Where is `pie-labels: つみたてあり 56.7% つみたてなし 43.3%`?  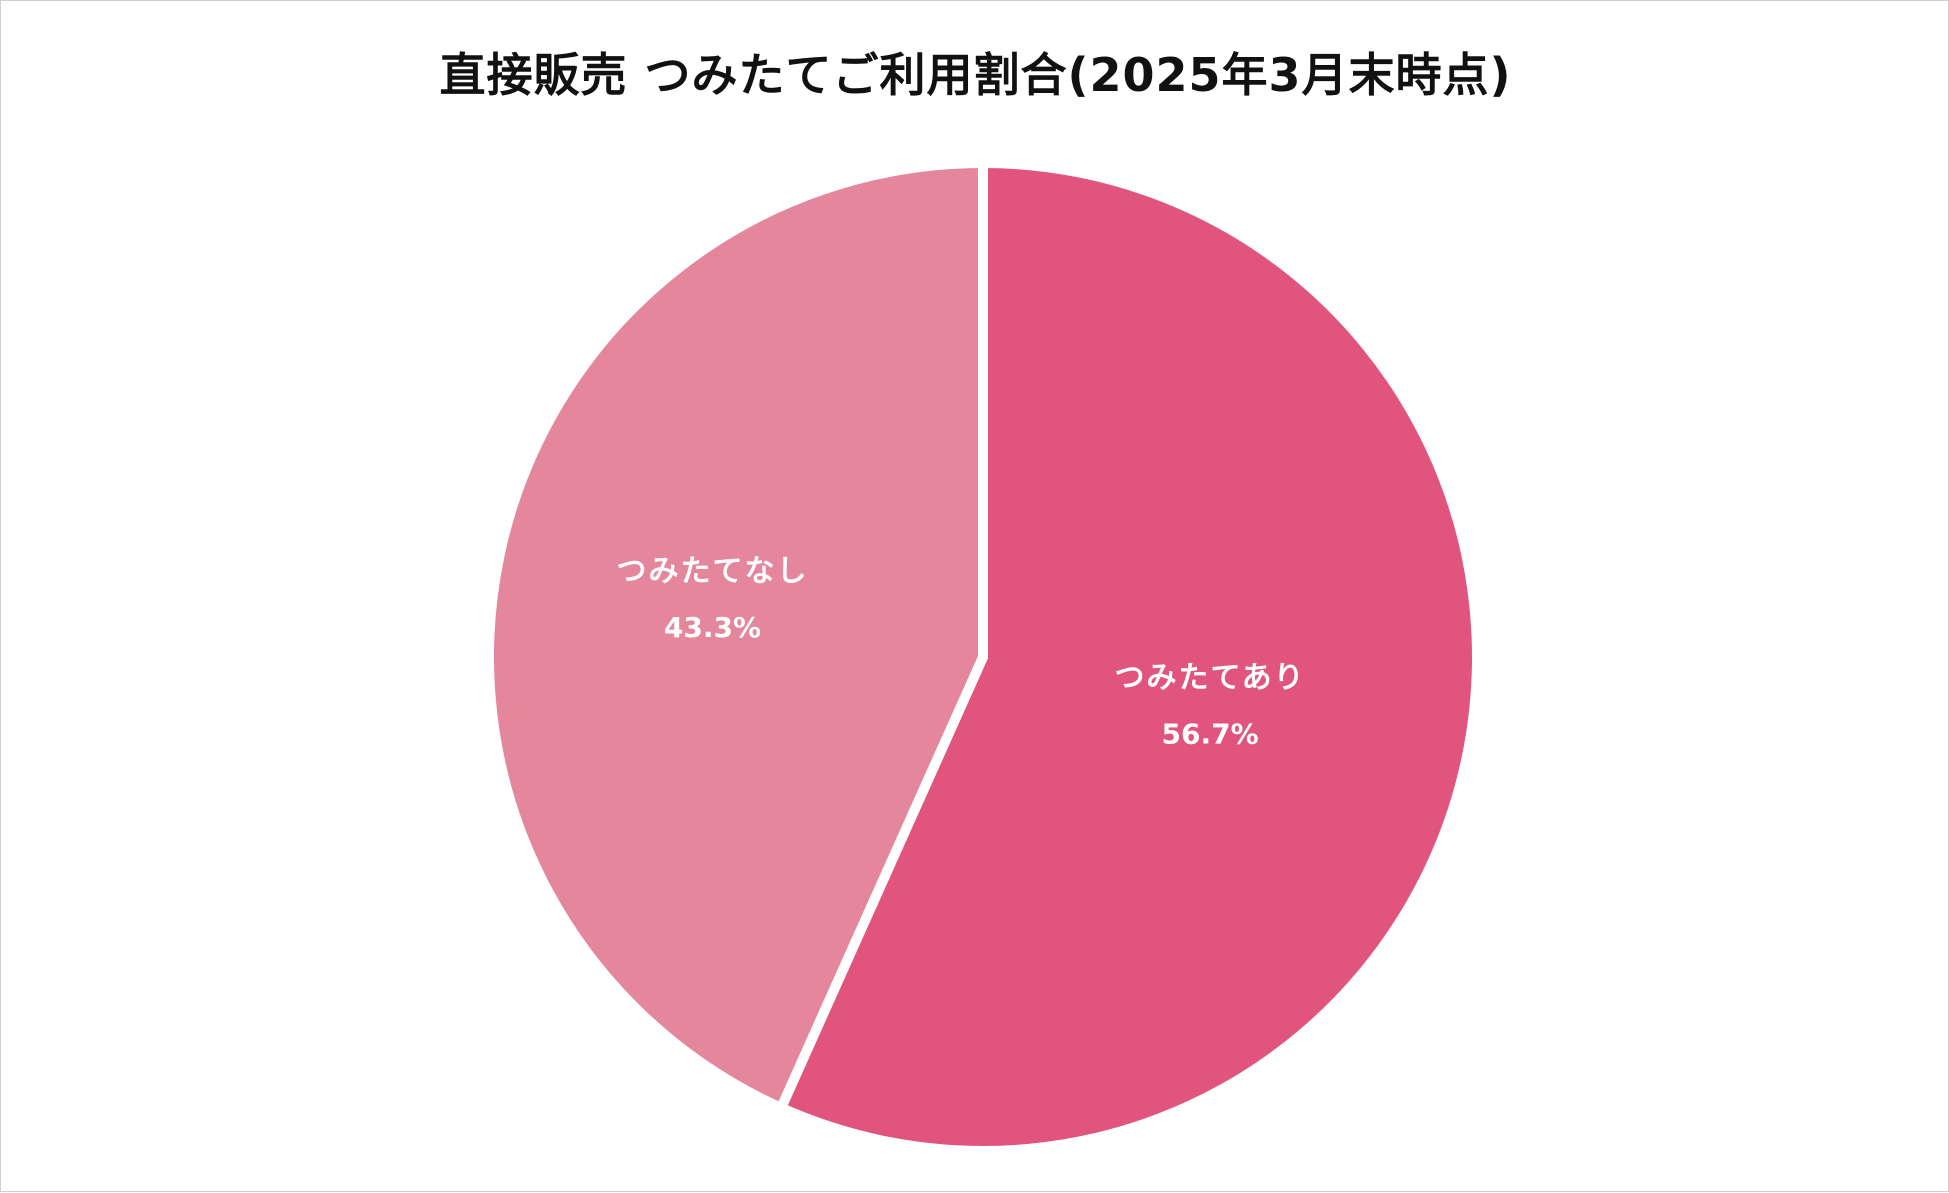 pie-labels: つみたてあり 56.7% つみたてなし 43.3% is located at coordinates (961, 652).